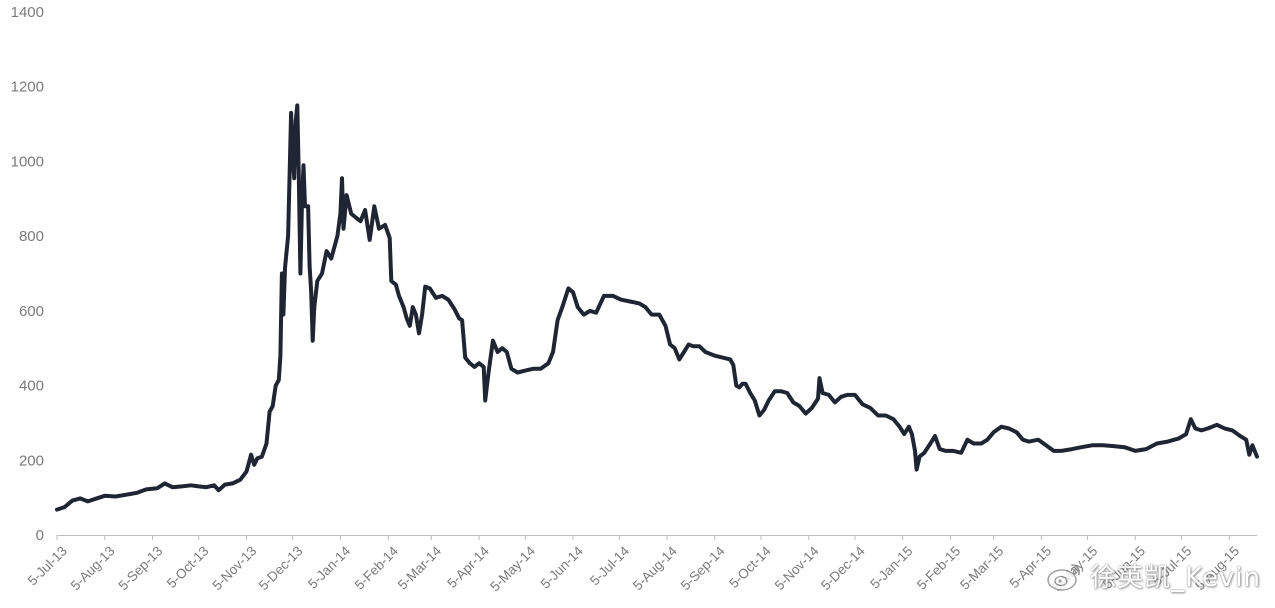 This screenshot has height=608, width=1275. What do you see at coordinates (1064, 577) in the screenshot?
I see `weibo-logo-icon` at bounding box center [1064, 577].